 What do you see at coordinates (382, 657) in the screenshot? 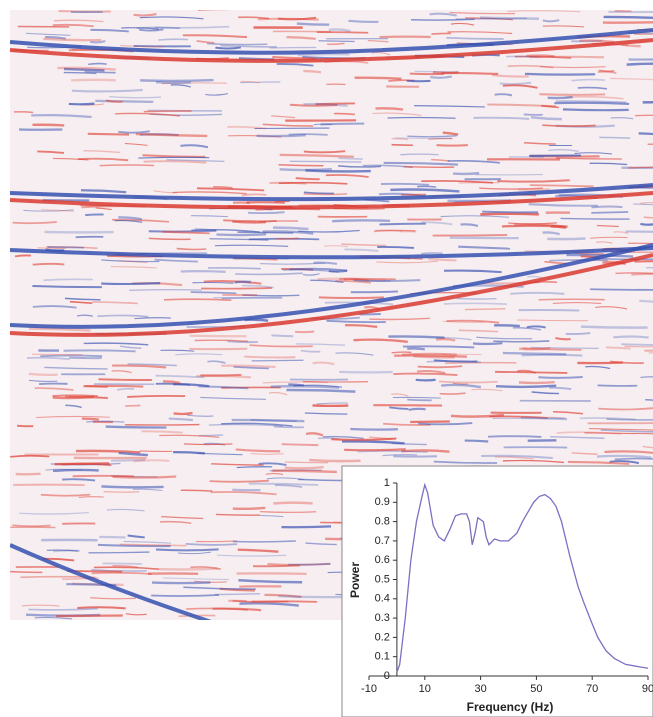
I see `y-tick-label: 0.1` at bounding box center [382, 657].